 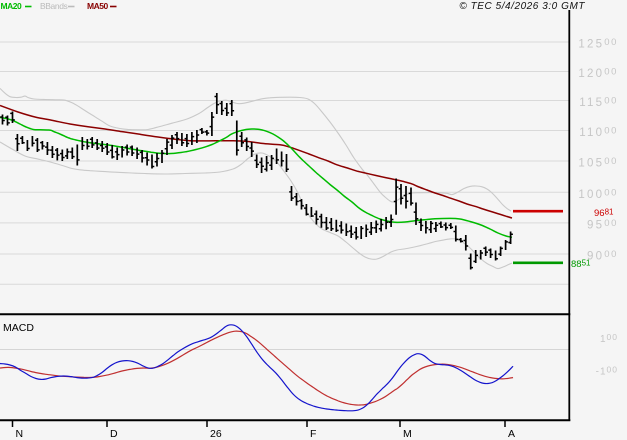 I want to click on svg-text: -100, so click(x=607, y=371).